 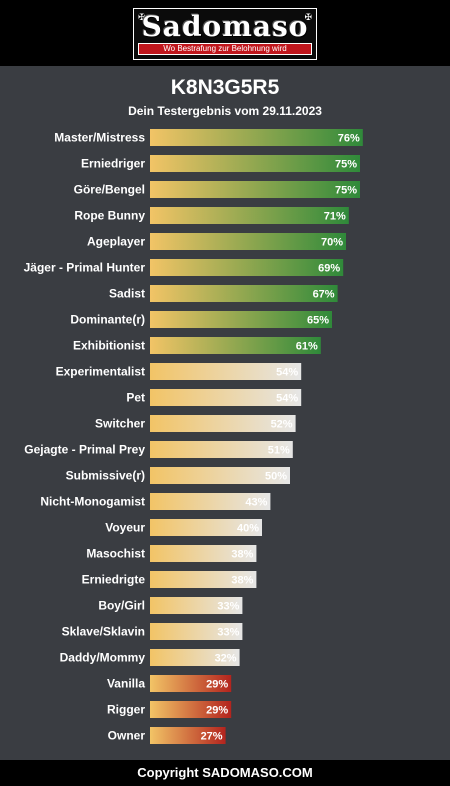 What do you see at coordinates (109, 216) in the screenshot?
I see `category-label: Rope Bunny` at bounding box center [109, 216].